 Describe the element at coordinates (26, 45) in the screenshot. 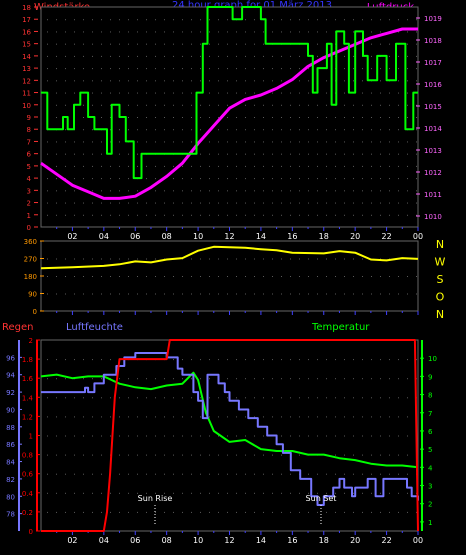

I see `axis-tick-label: 15` at that location.